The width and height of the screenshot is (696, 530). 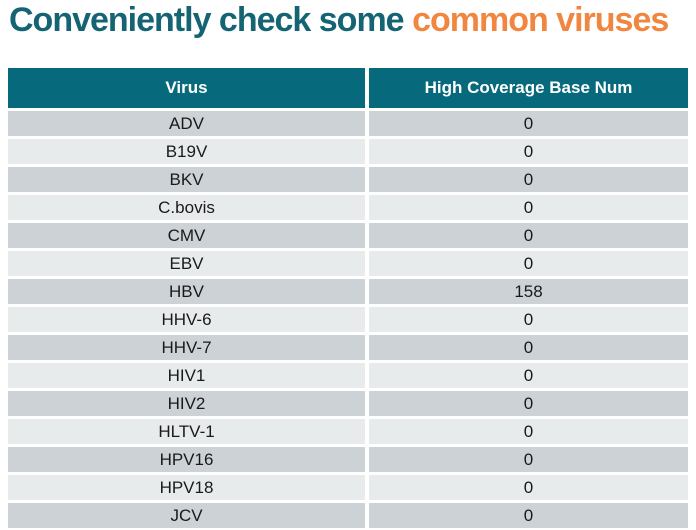 I want to click on virus-cell: HPV16, so click(x=186, y=459).